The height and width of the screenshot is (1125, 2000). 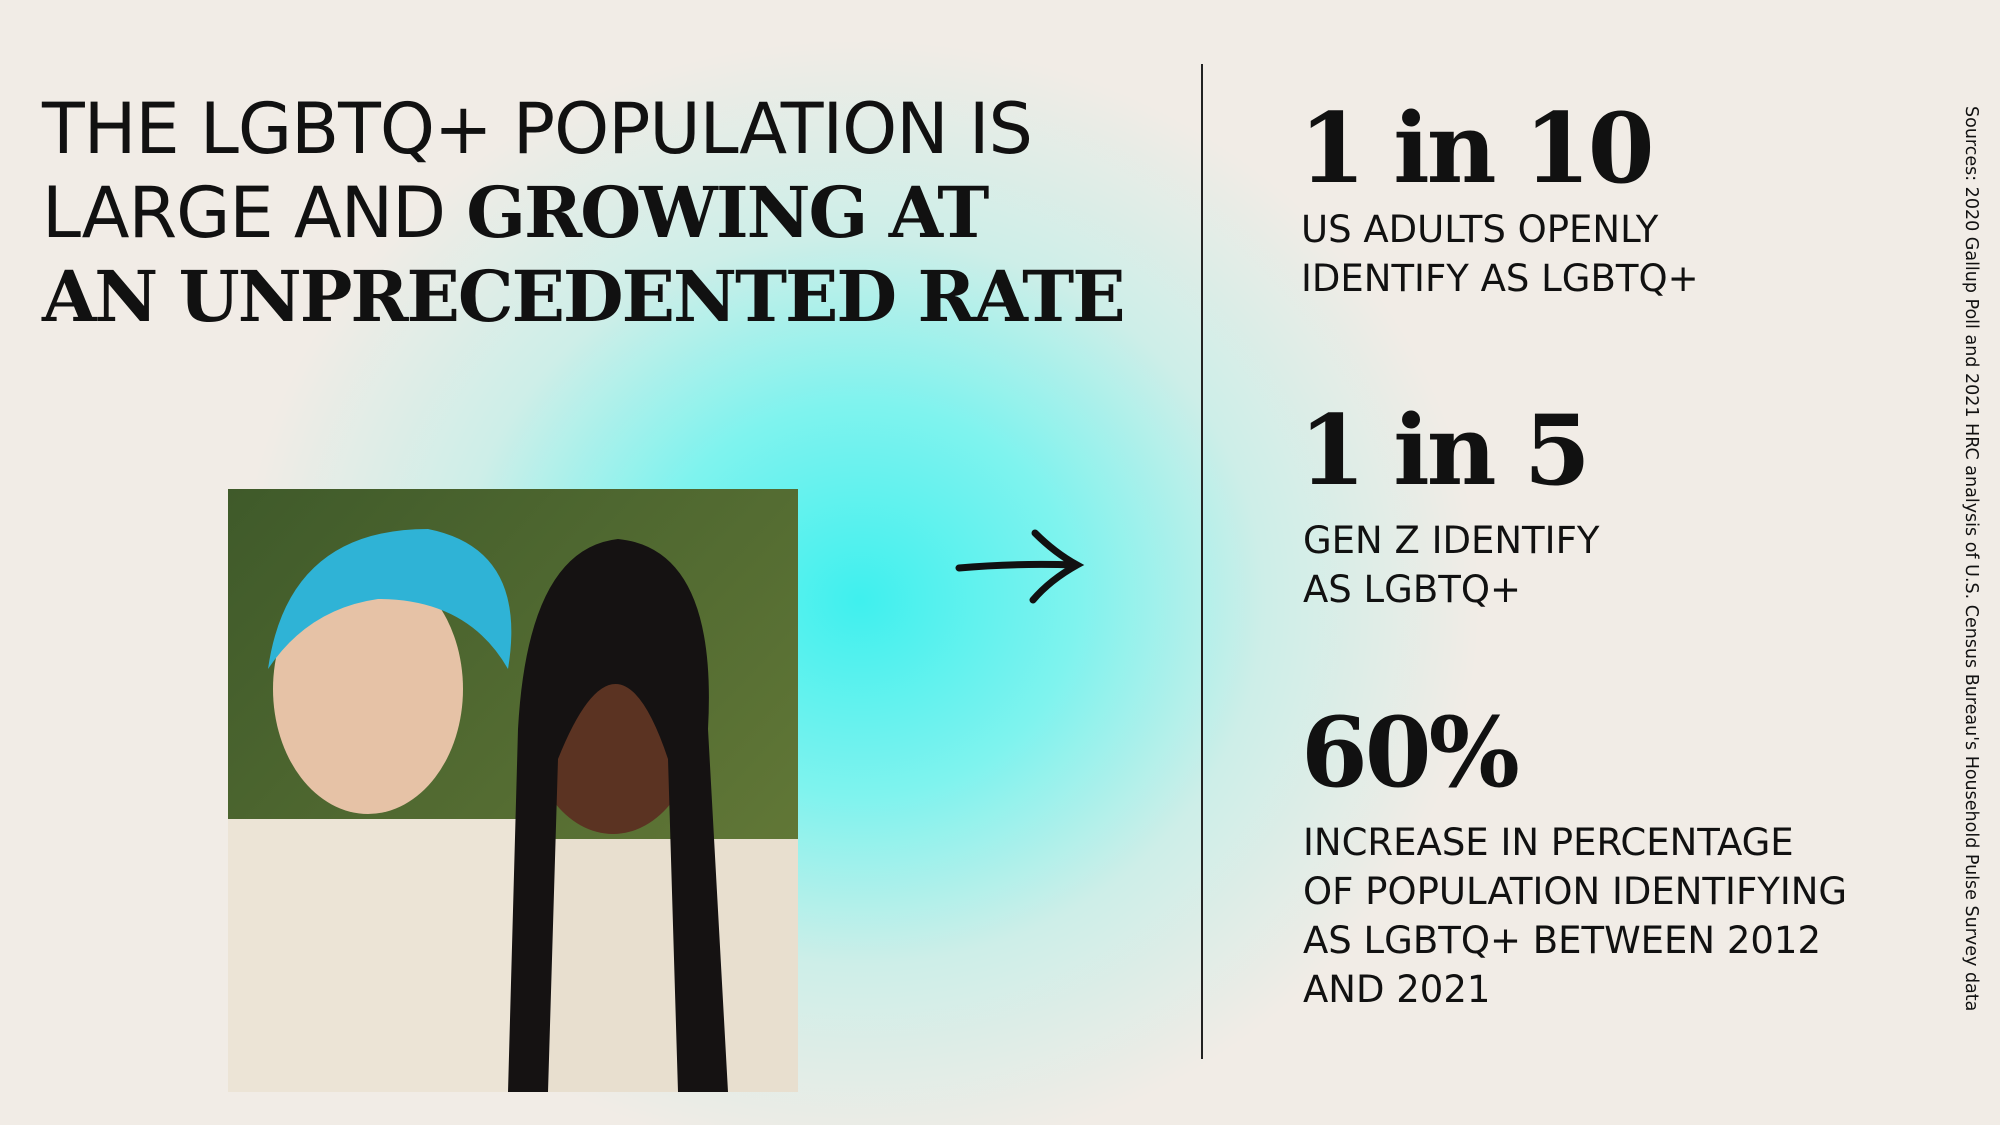 I want to click on headline-emphasis: AN UNPRECEDENTED RATE, so click(x=584, y=296).